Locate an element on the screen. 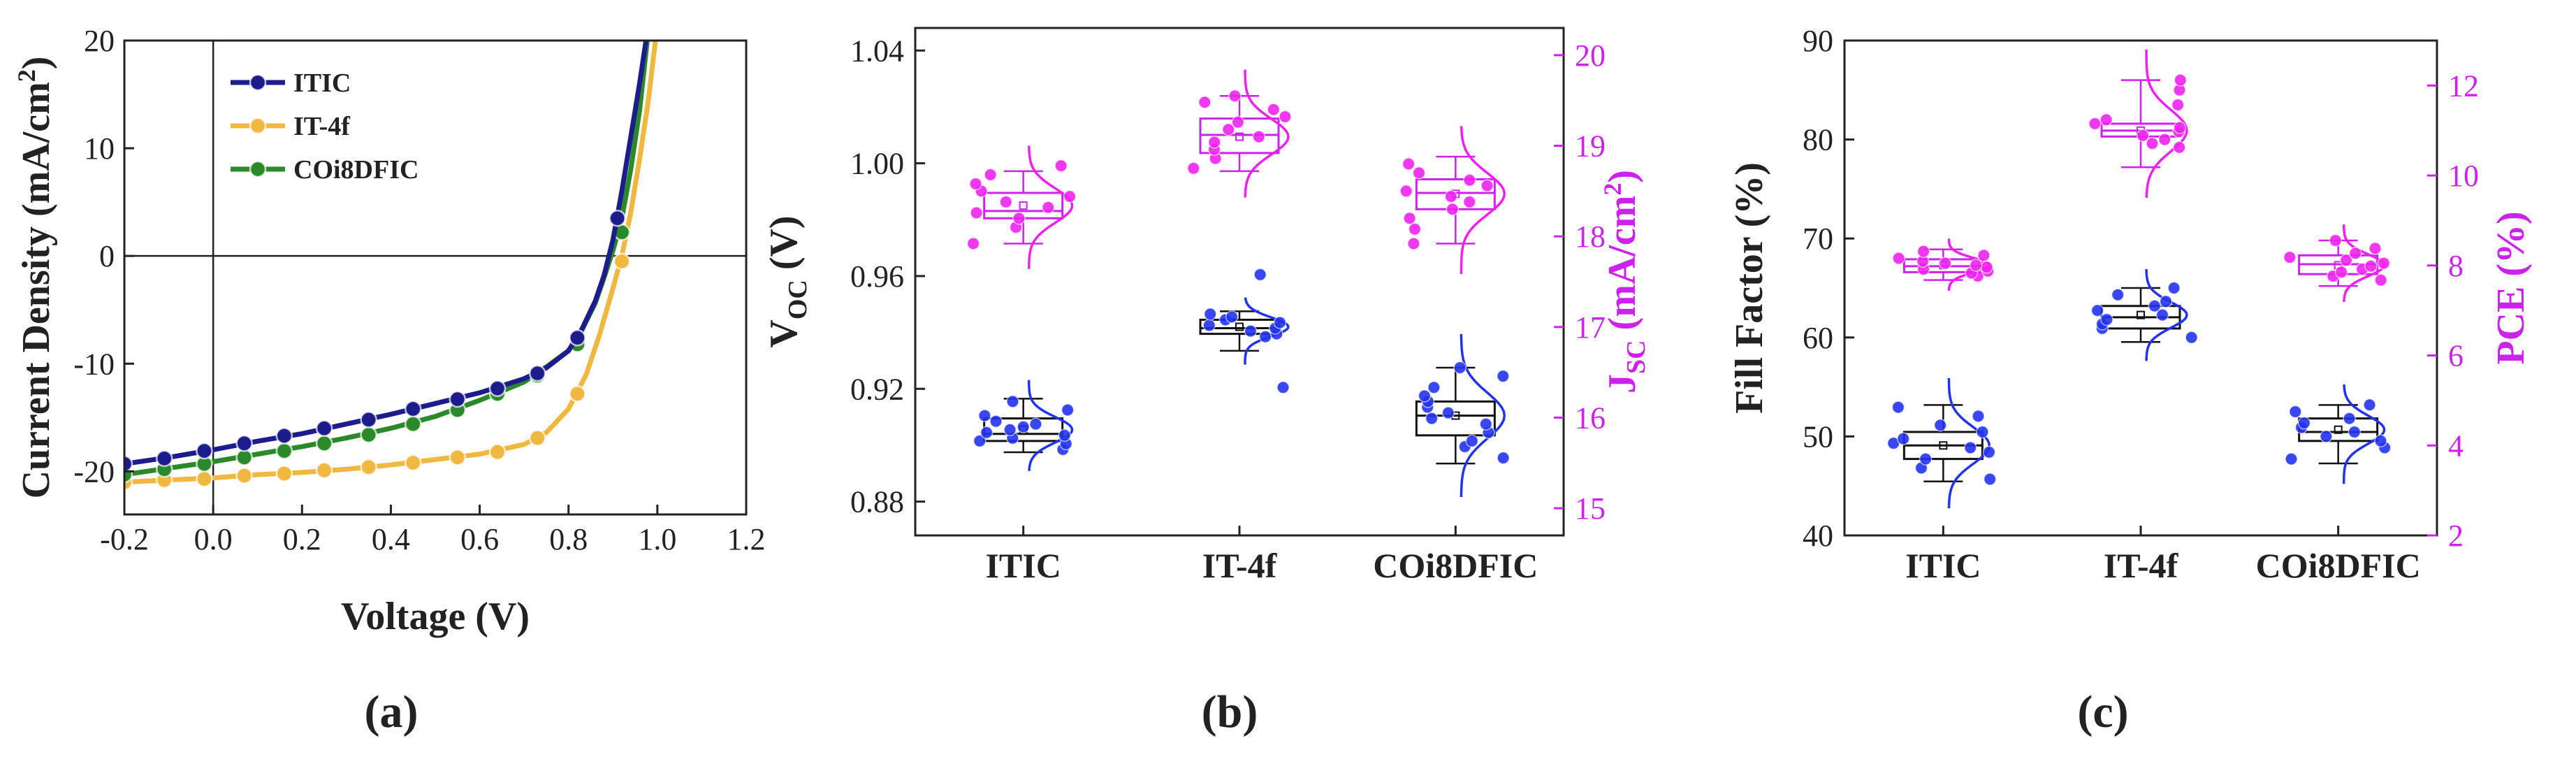  right-tick-label: 6 is located at coordinates (2456, 356).